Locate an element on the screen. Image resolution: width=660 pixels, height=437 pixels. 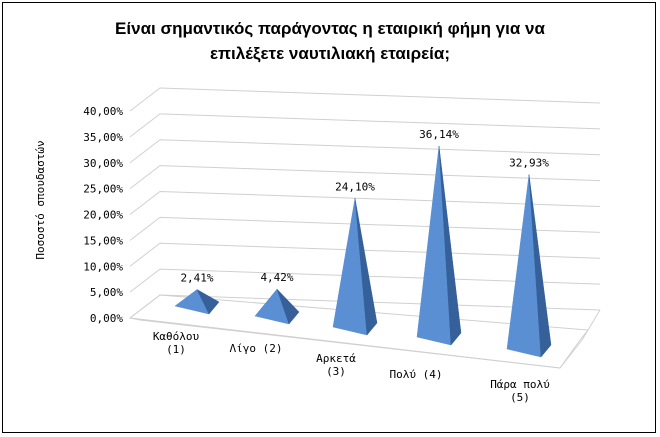
data-label: 4,42% is located at coordinates (276, 277).